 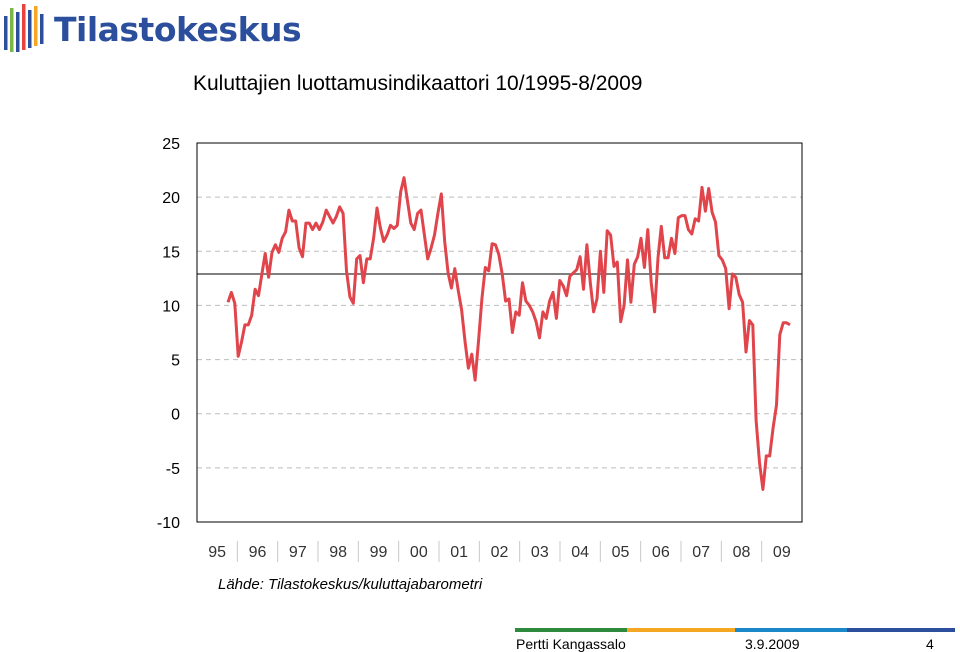 I want to click on tilastokeskus-logo: Tilastokeskus, so click(x=151, y=30).